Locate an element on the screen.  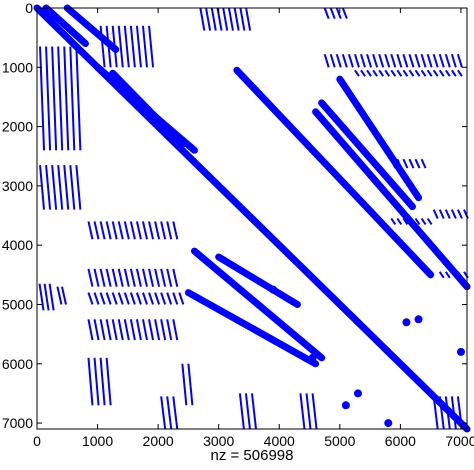
y-tick-label: 4000 is located at coordinates (17, 245).